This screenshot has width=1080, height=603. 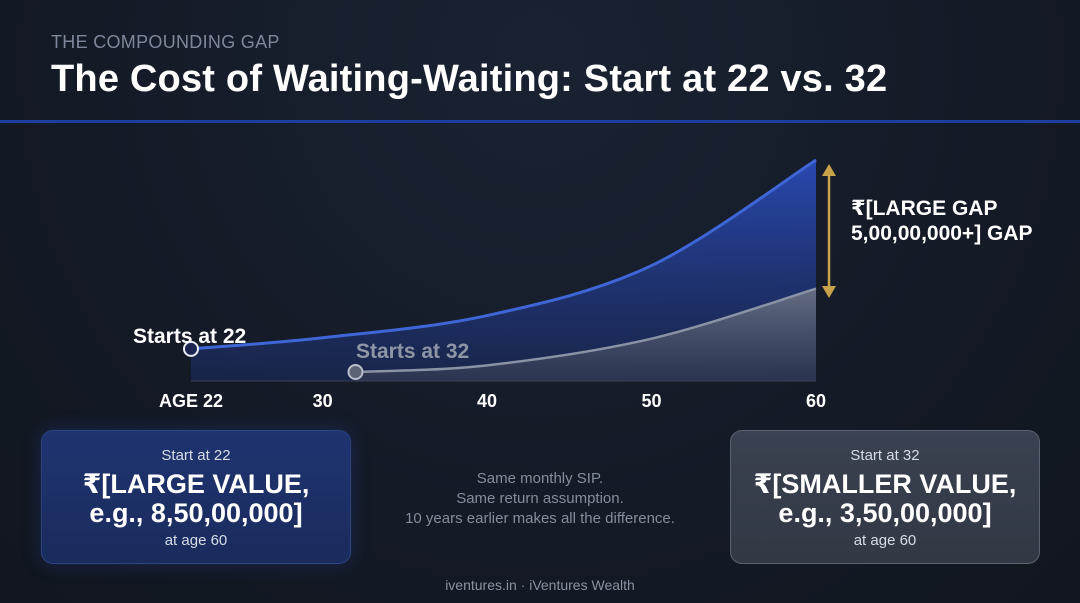 I want to click on x-tick-label: 40, so click(x=487, y=401).